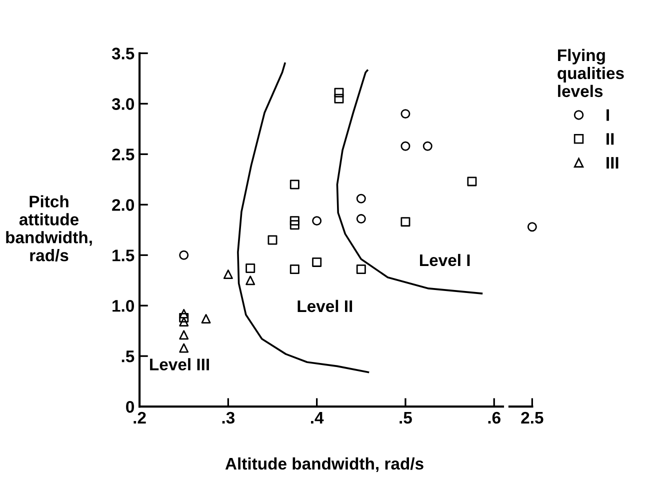  What do you see at coordinates (317, 418) in the screenshot?
I see `x-tick-label: .4` at bounding box center [317, 418].